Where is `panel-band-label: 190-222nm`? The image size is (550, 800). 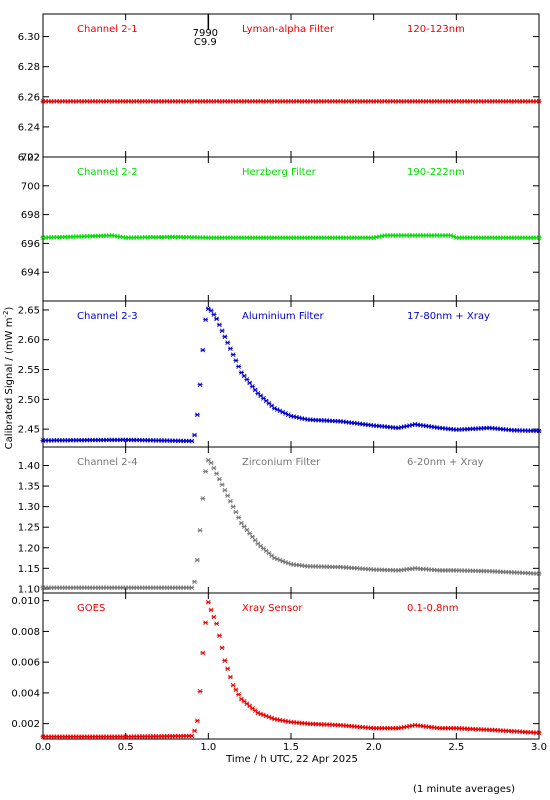
panel-band-label: 190-222nm is located at coordinates (436, 172).